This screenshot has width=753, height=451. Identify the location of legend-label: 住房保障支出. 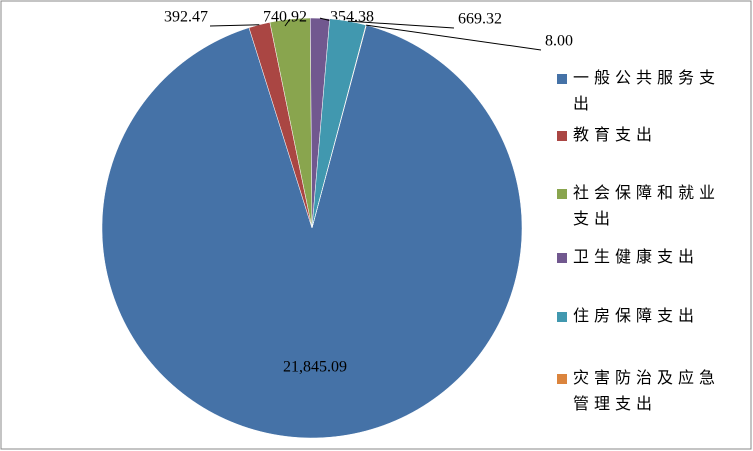
(636, 316).